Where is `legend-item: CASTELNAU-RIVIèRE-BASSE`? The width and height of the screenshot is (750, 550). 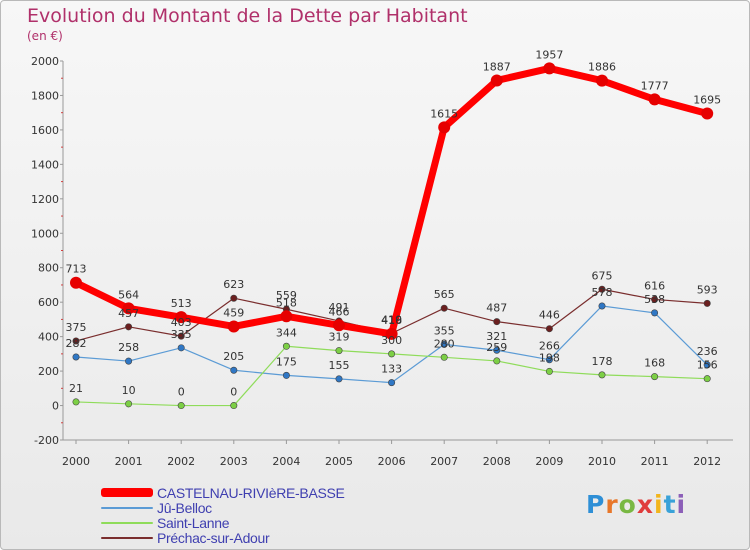
legend-item: CASTELNAU-RIVIèRE-BASSE is located at coordinates (223, 492).